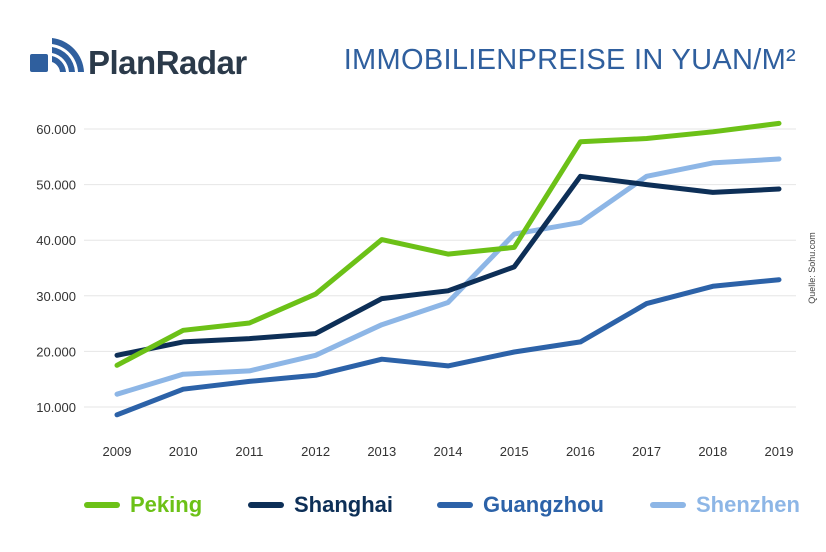  Describe the element at coordinates (166, 504) in the screenshot. I see `legend-label-peking: Peking` at that location.